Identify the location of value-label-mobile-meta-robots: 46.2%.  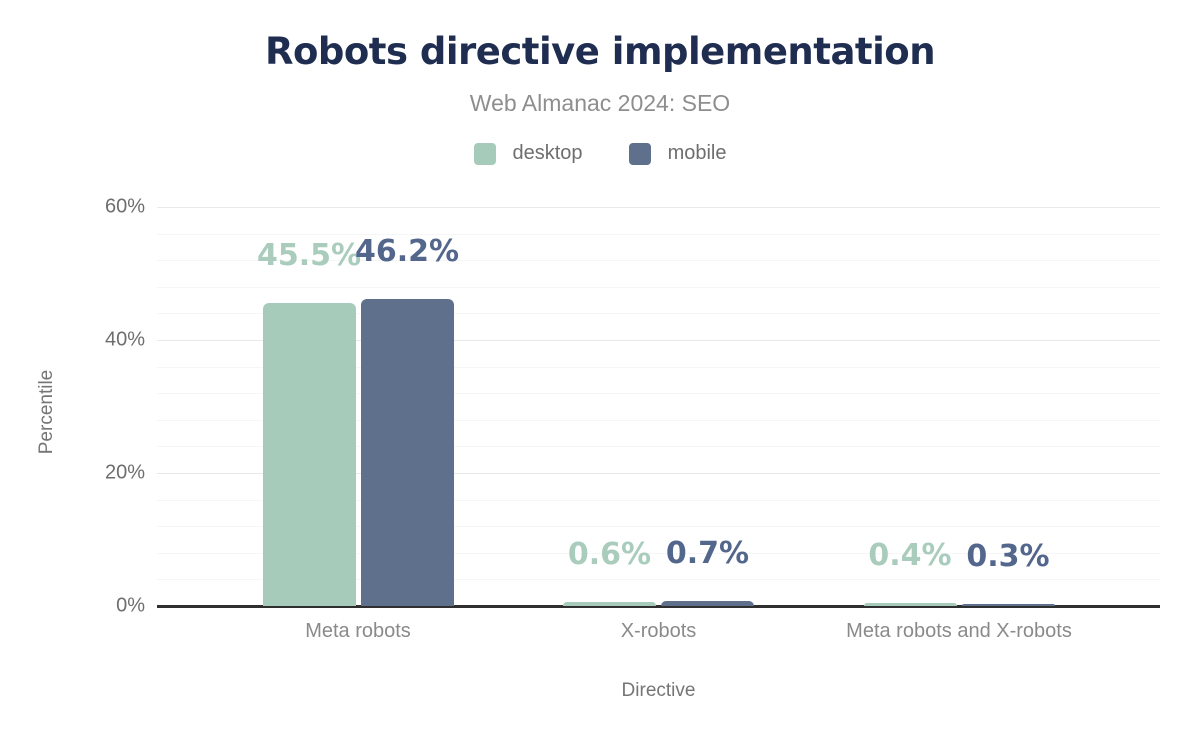
(407, 251).